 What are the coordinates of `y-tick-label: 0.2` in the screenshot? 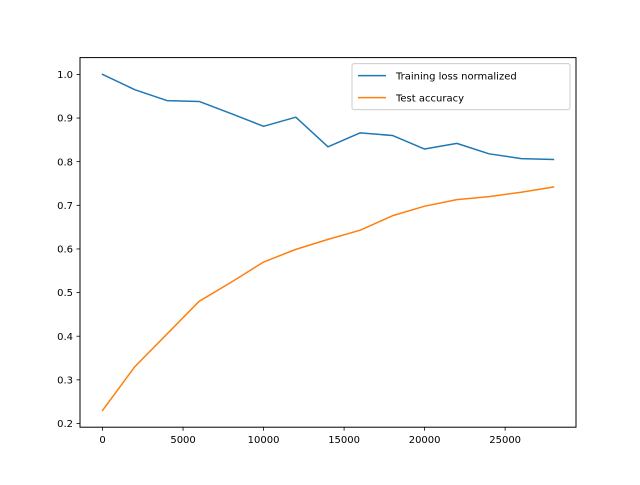 It's located at (65, 424).